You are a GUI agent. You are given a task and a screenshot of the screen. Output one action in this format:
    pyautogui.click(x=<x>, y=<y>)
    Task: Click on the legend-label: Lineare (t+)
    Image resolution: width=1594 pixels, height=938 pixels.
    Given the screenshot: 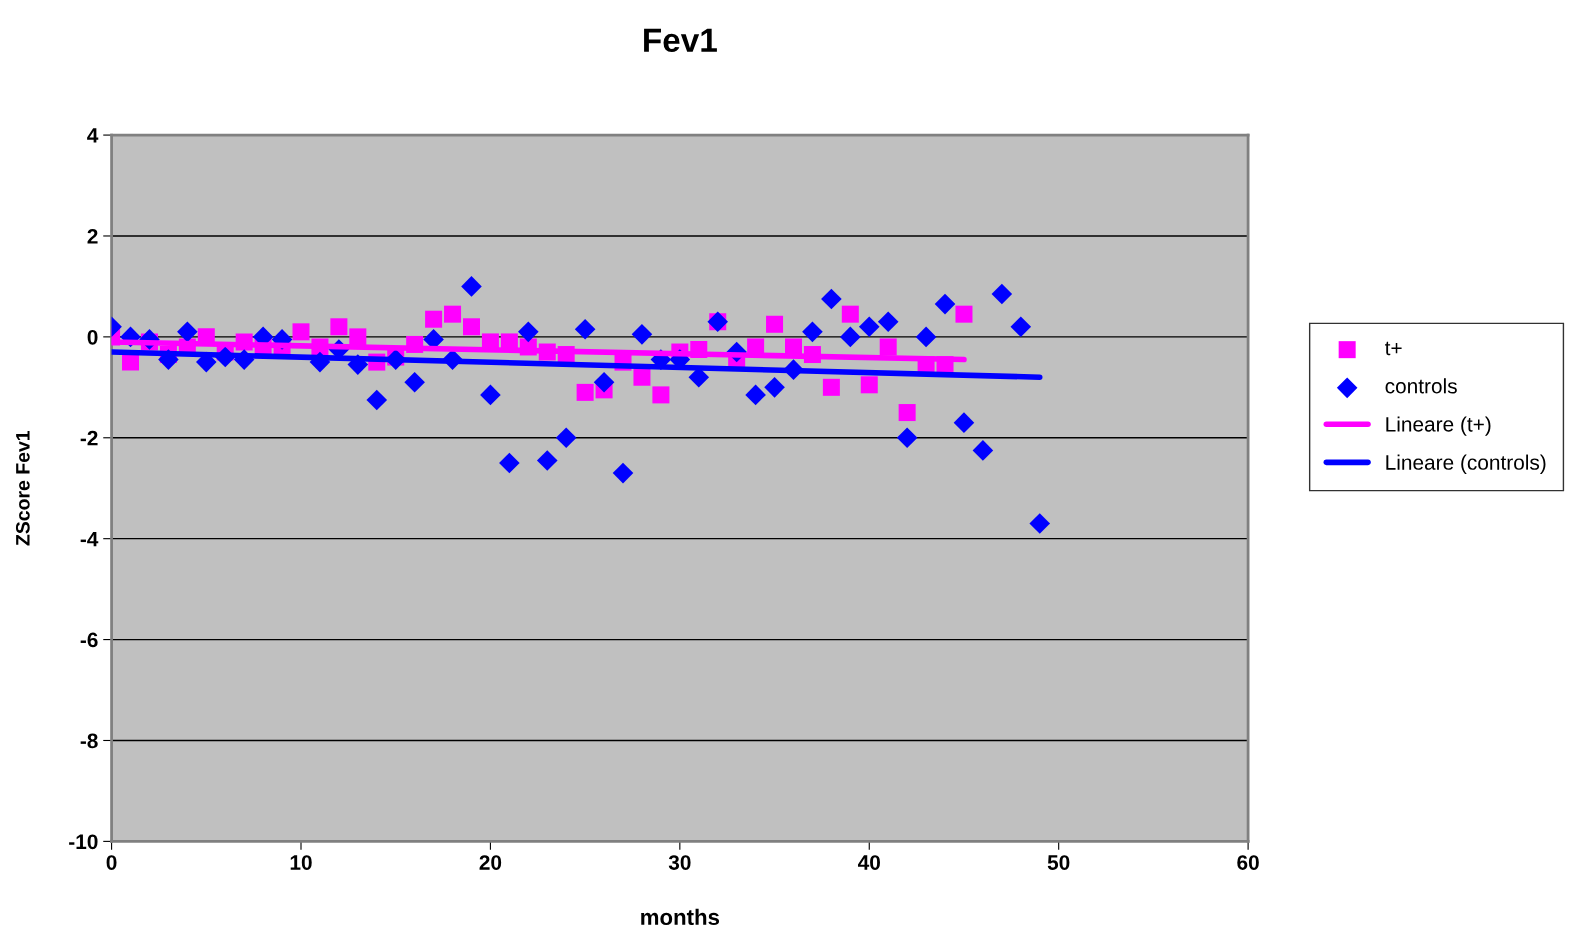 What is the action you would take?
    pyautogui.click(x=1438, y=426)
    